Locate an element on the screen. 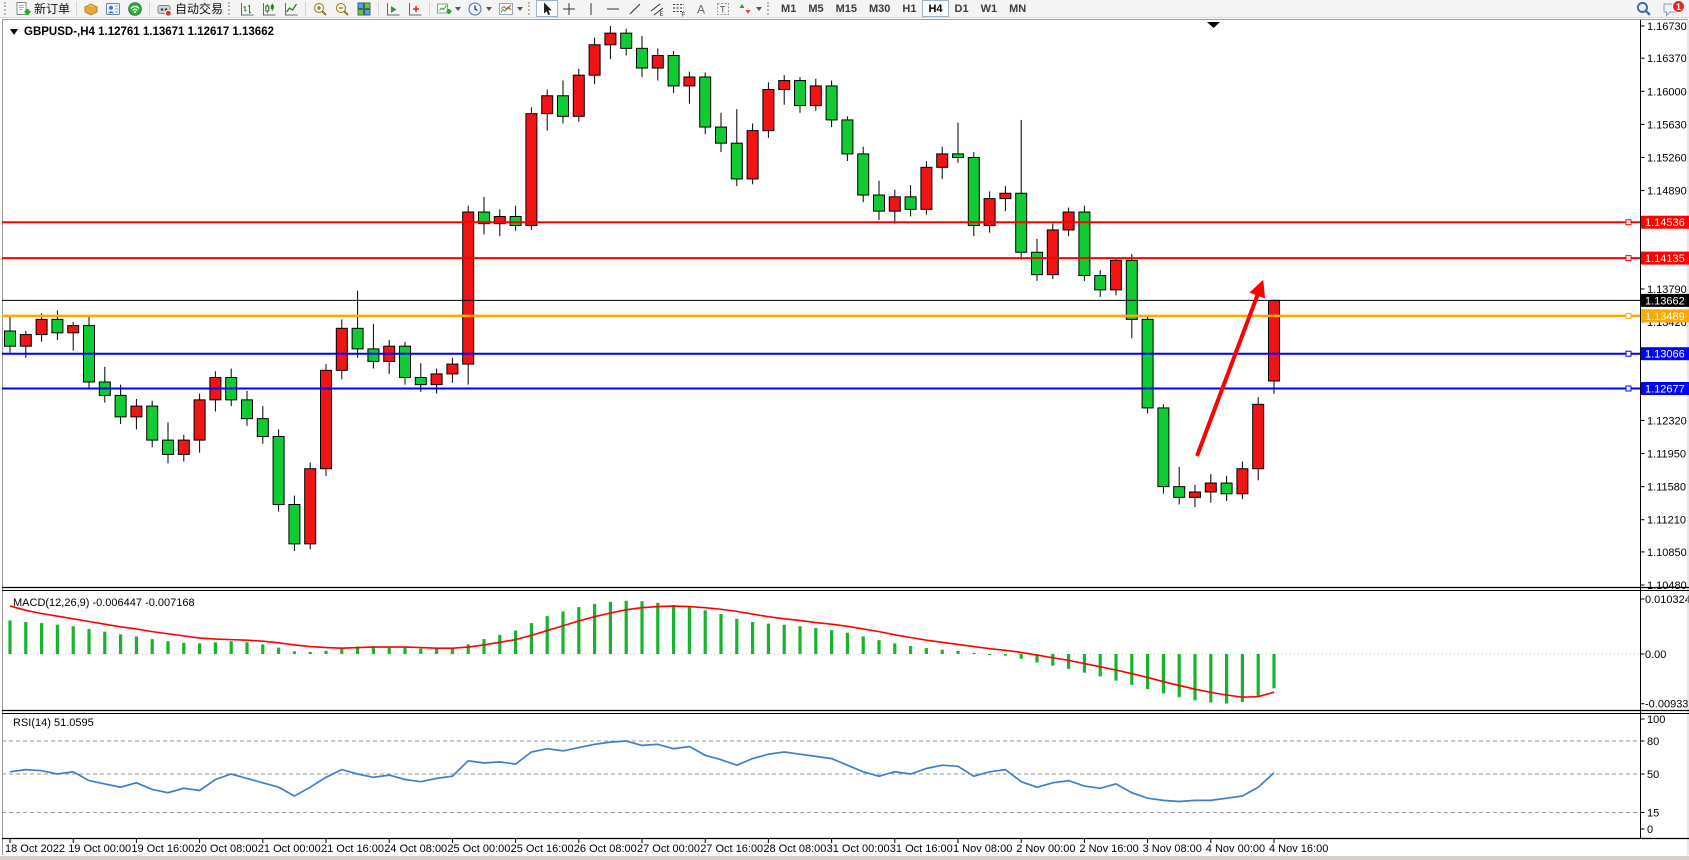  indicators-menu-button is located at coordinates (510, 8).